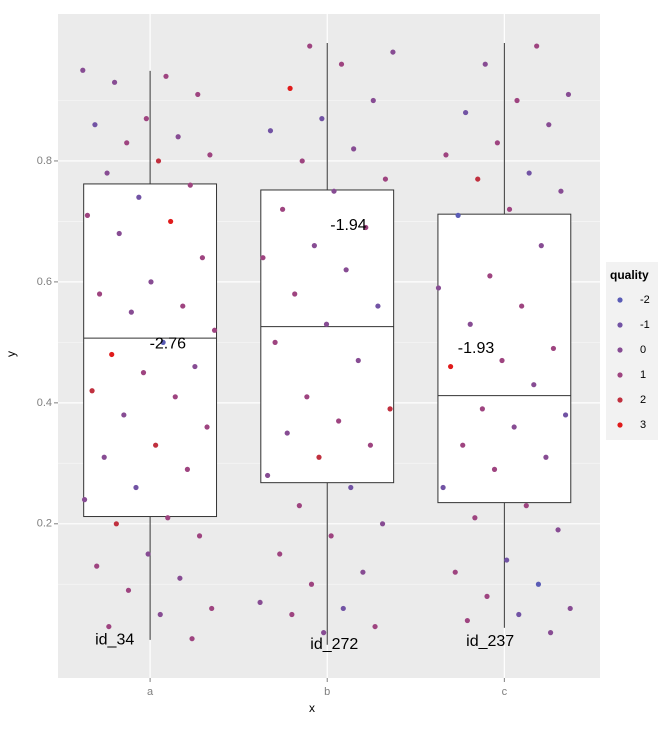 The width and height of the screenshot is (662, 733). What do you see at coordinates (44, 524) in the screenshot?
I see `y-tick-label: 0.2` at bounding box center [44, 524].